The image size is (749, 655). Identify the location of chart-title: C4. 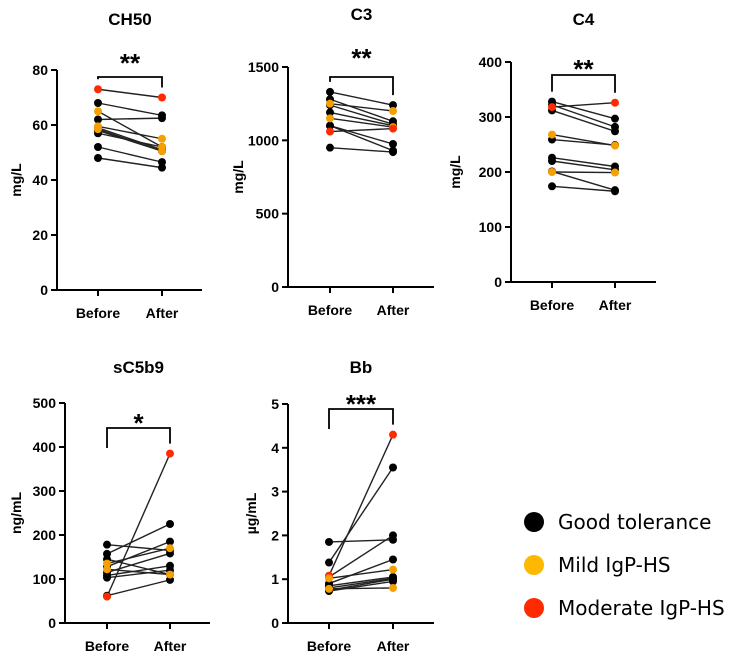
(584, 19).